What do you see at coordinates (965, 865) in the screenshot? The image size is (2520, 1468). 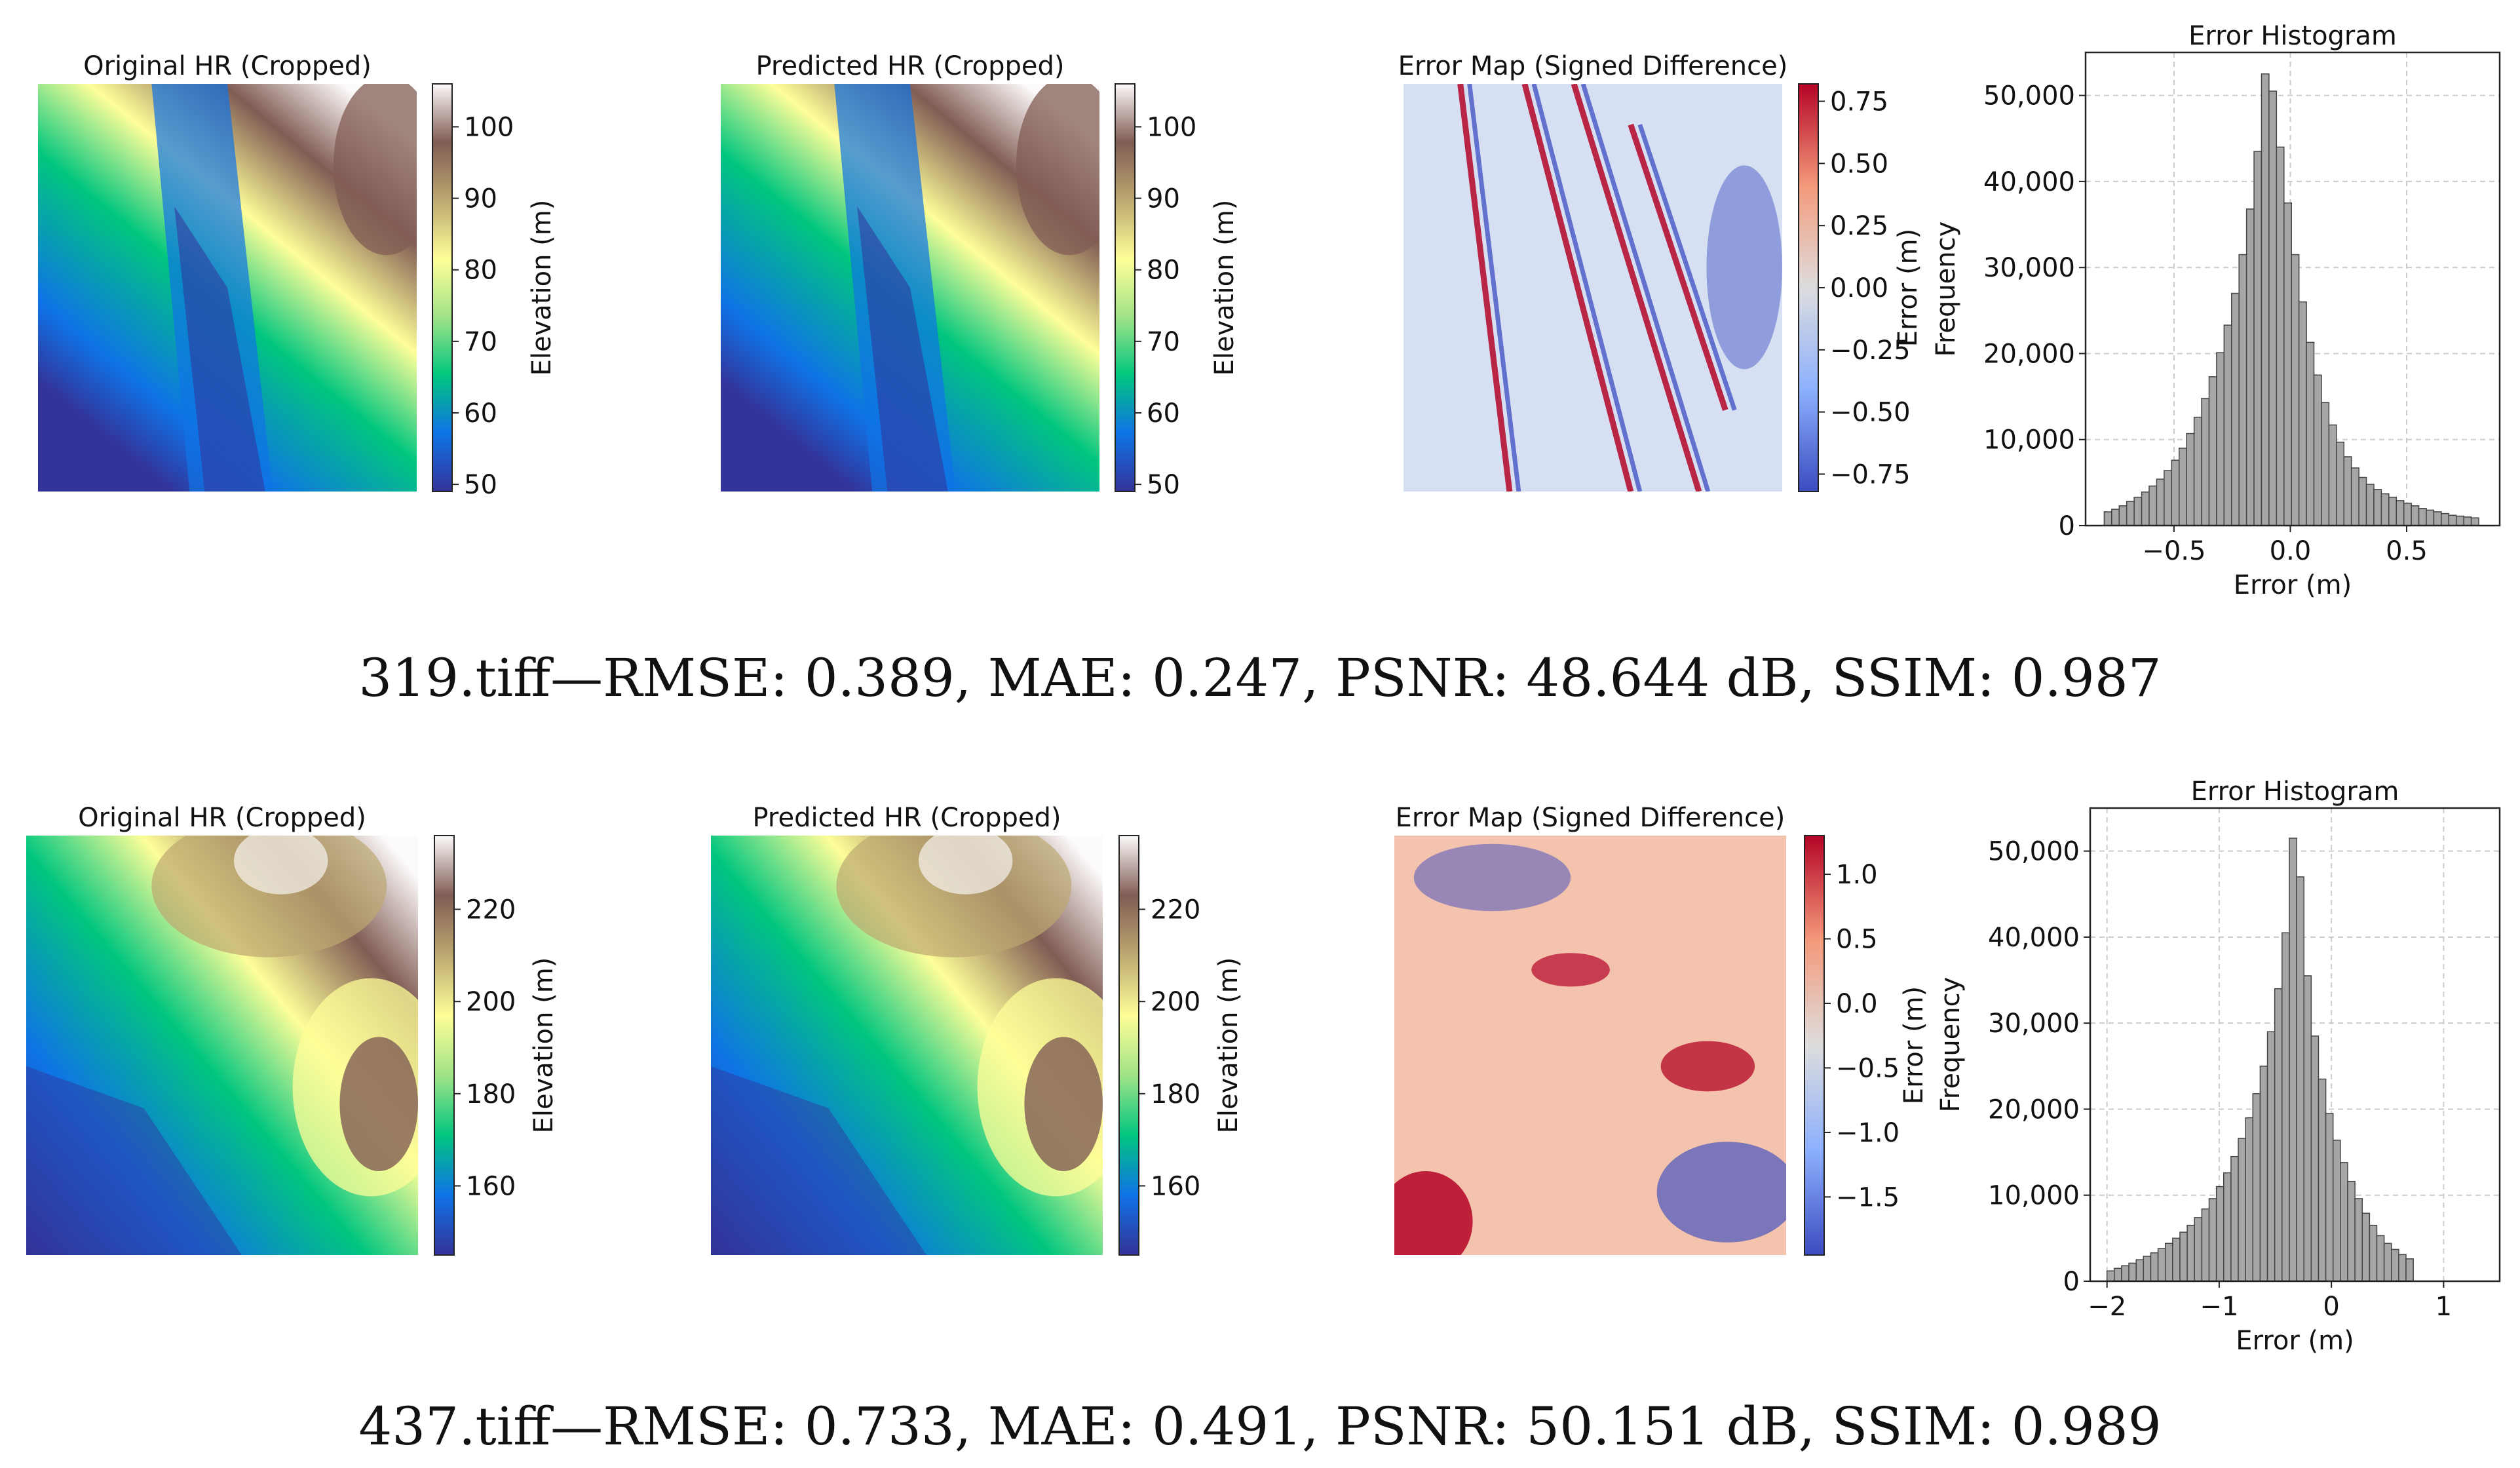 I see `upper-peak` at bounding box center [965, 865].